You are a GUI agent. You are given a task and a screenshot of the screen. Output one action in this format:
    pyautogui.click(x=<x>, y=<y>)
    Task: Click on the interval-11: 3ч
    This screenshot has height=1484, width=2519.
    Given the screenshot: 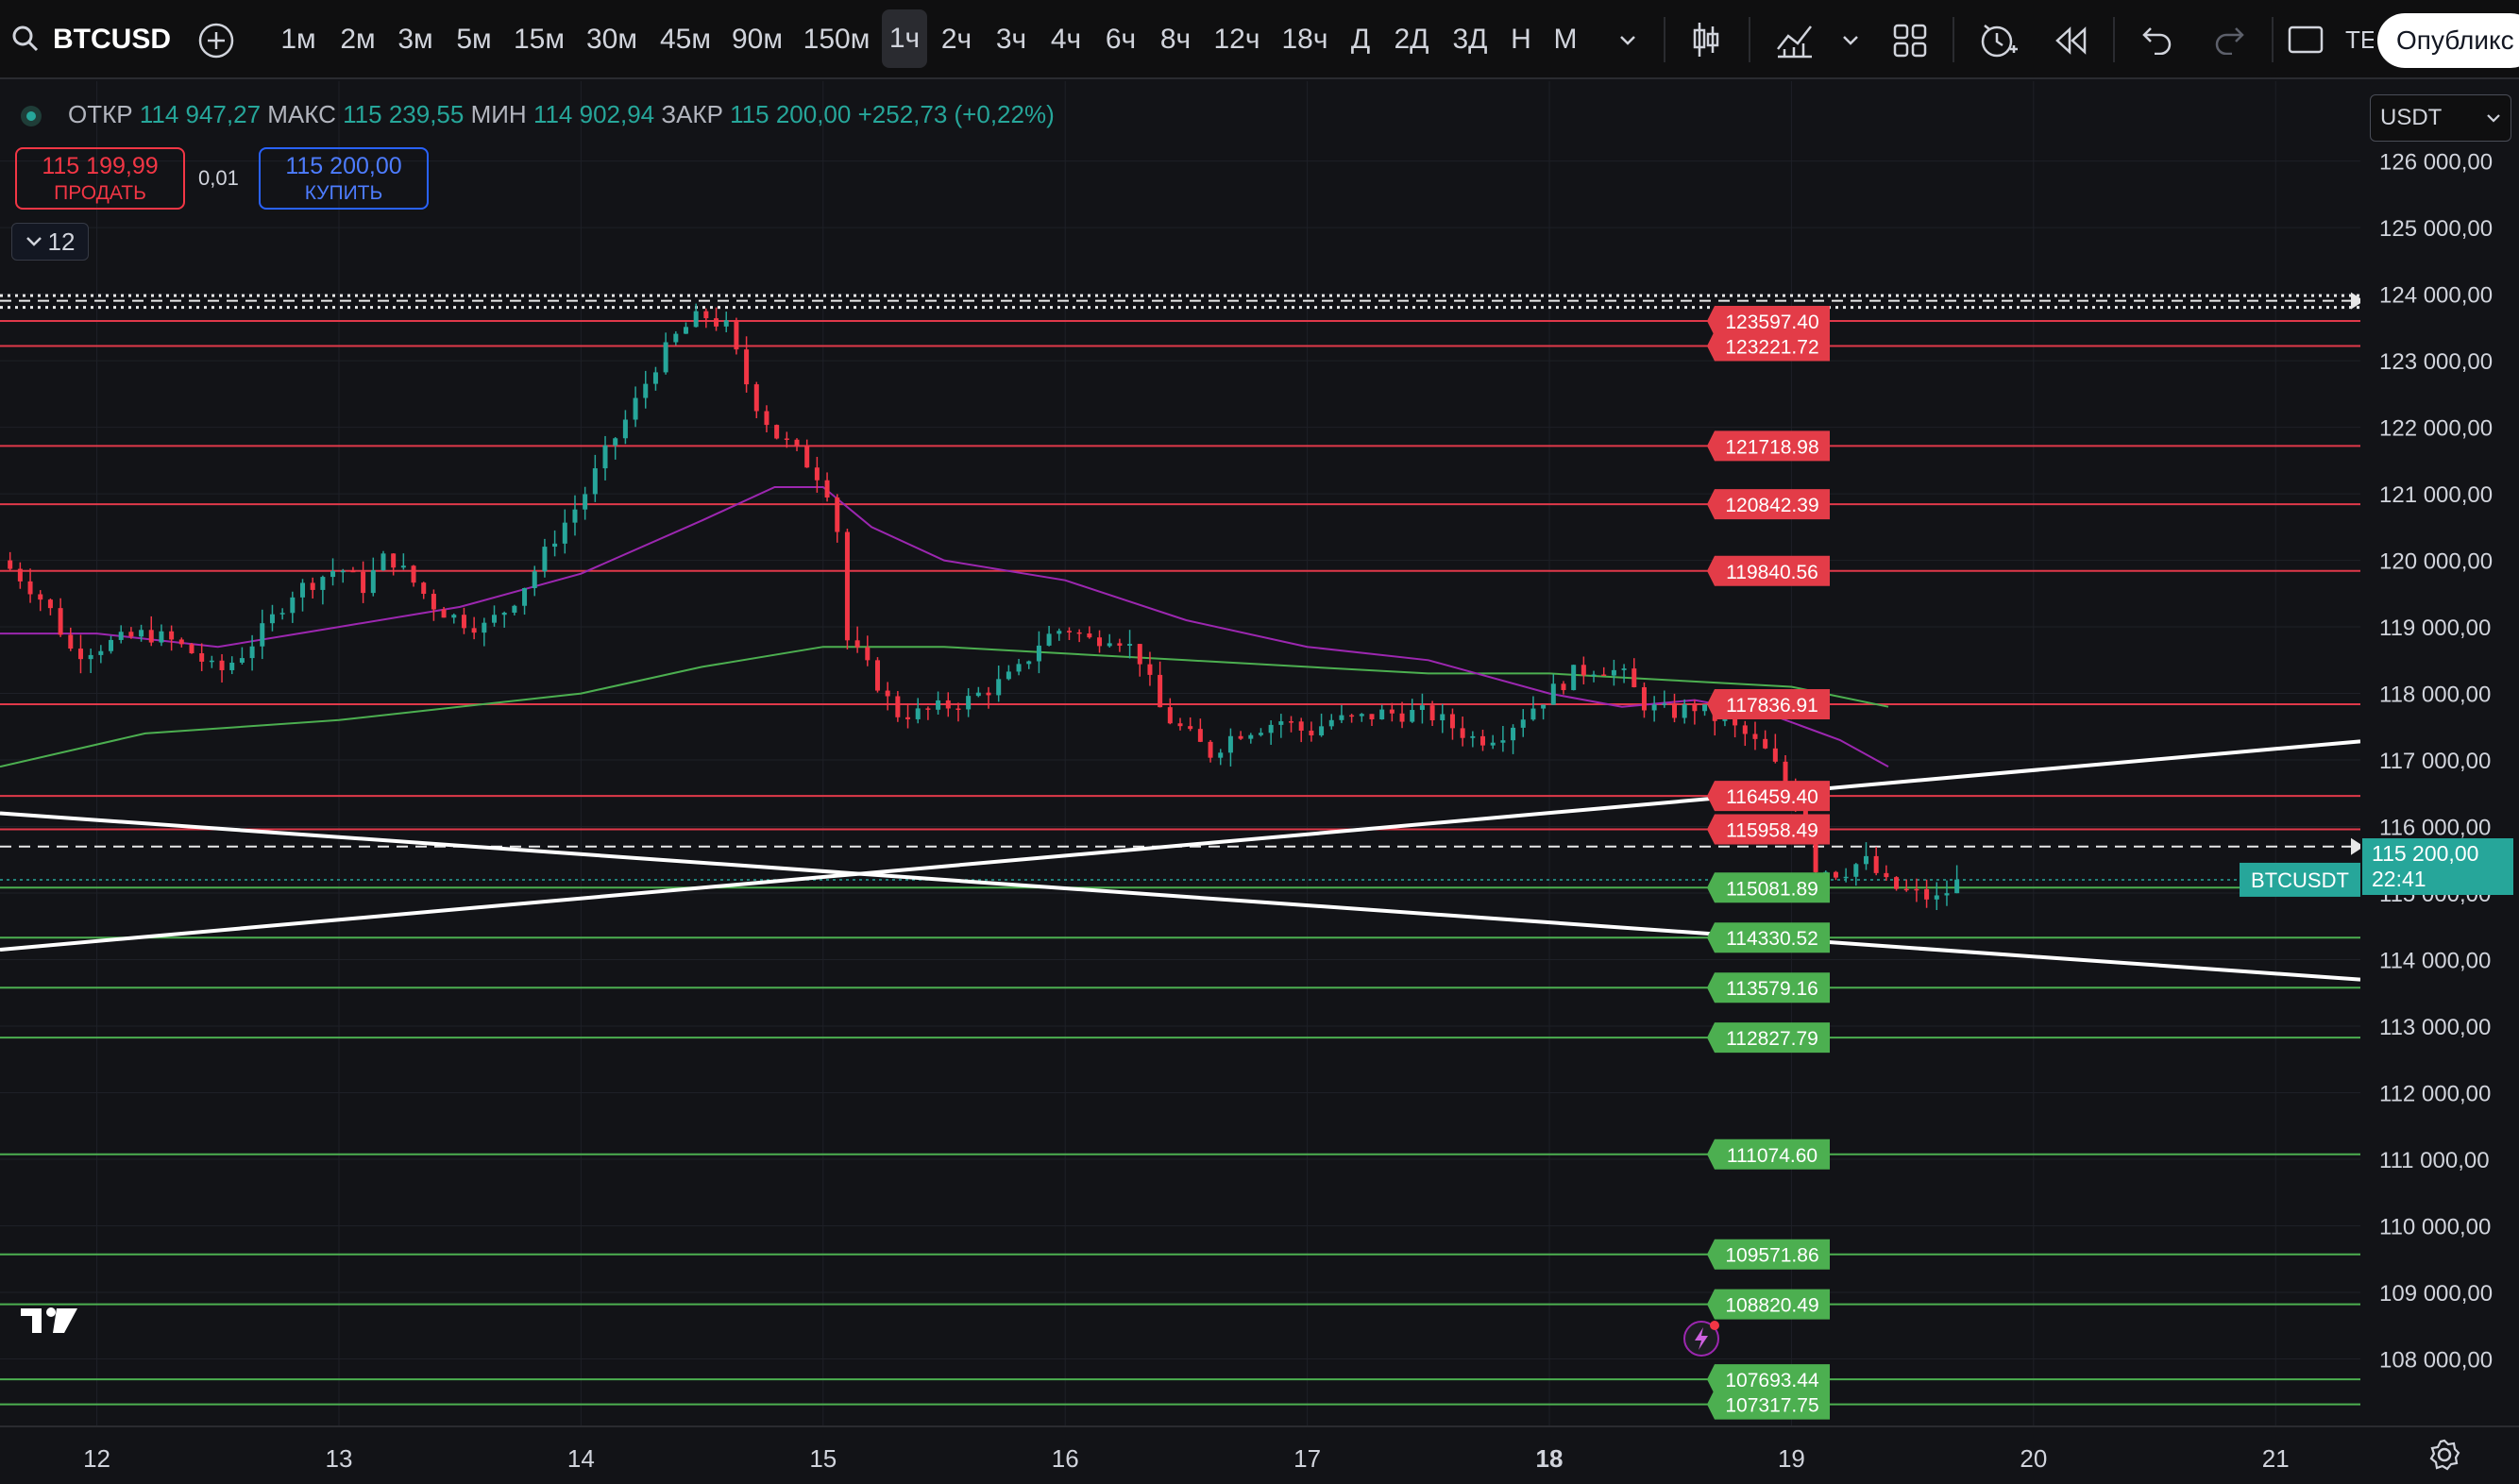 What is the action you would take?
    pyautogui.click(x=1011, y=39)
    